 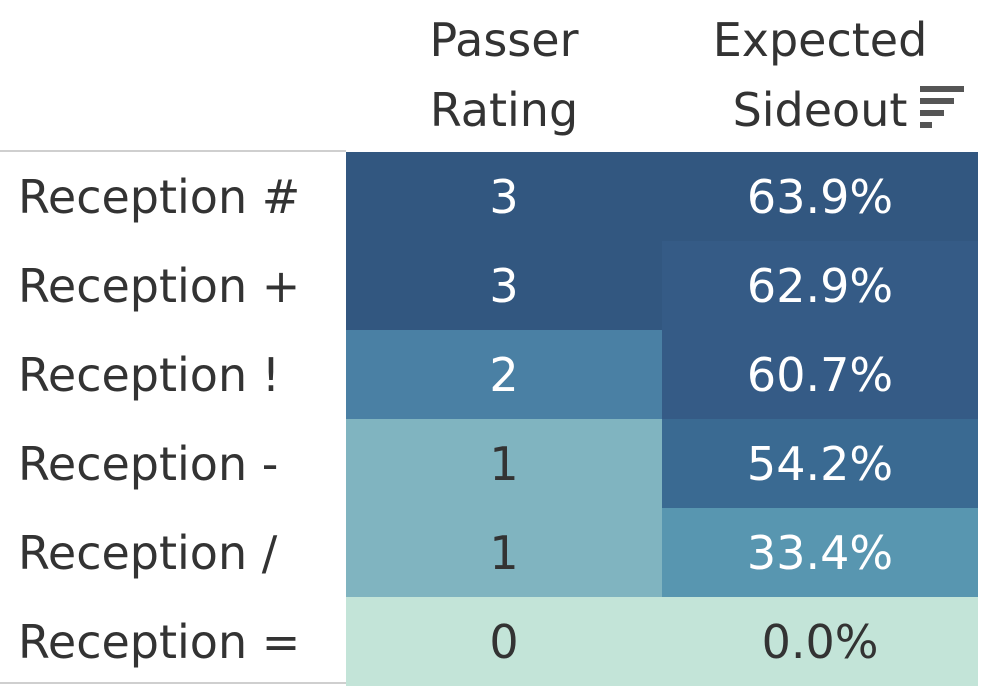 I want to click on row-label: Reception -, so click(x=148, y=463).